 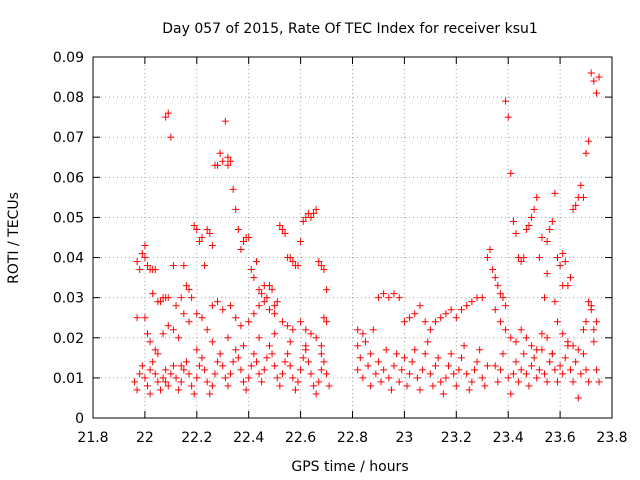 I want to click on x-tick-label: 23.6, so click(x=560, y=438).